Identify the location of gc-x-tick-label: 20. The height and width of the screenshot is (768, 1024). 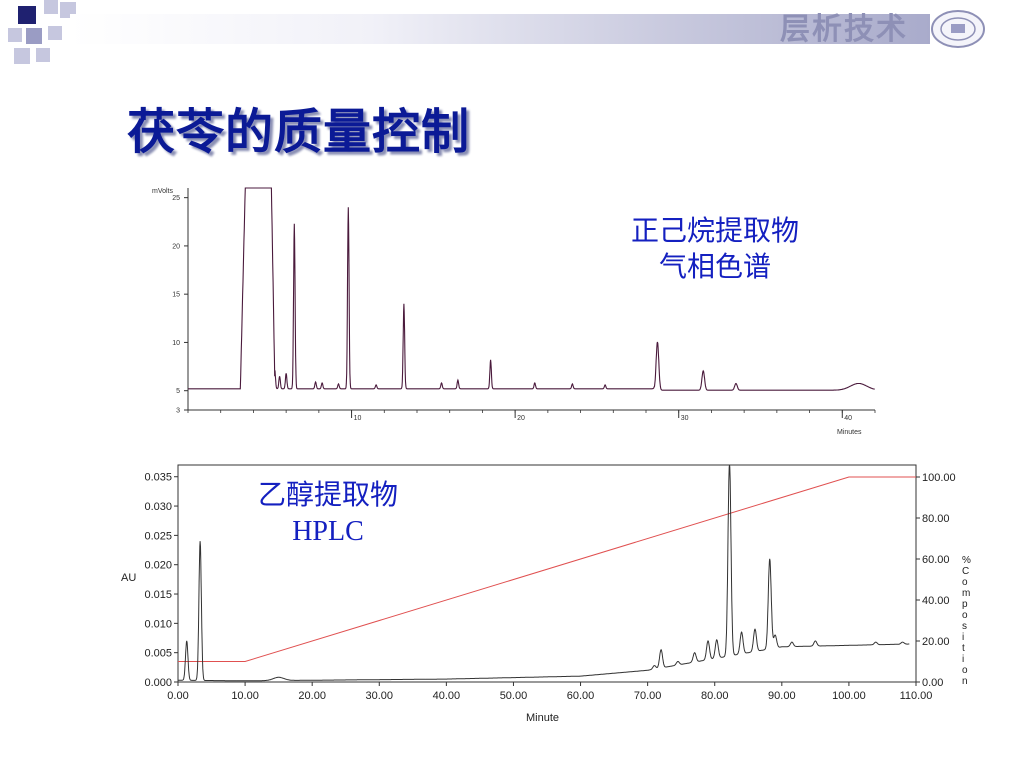
(521, 418).